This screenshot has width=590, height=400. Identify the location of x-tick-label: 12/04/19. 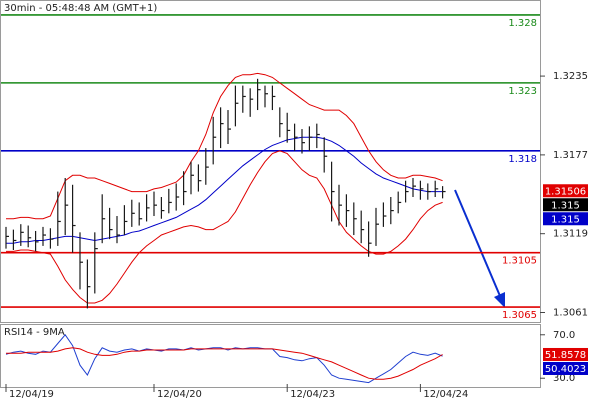
(31, 394).